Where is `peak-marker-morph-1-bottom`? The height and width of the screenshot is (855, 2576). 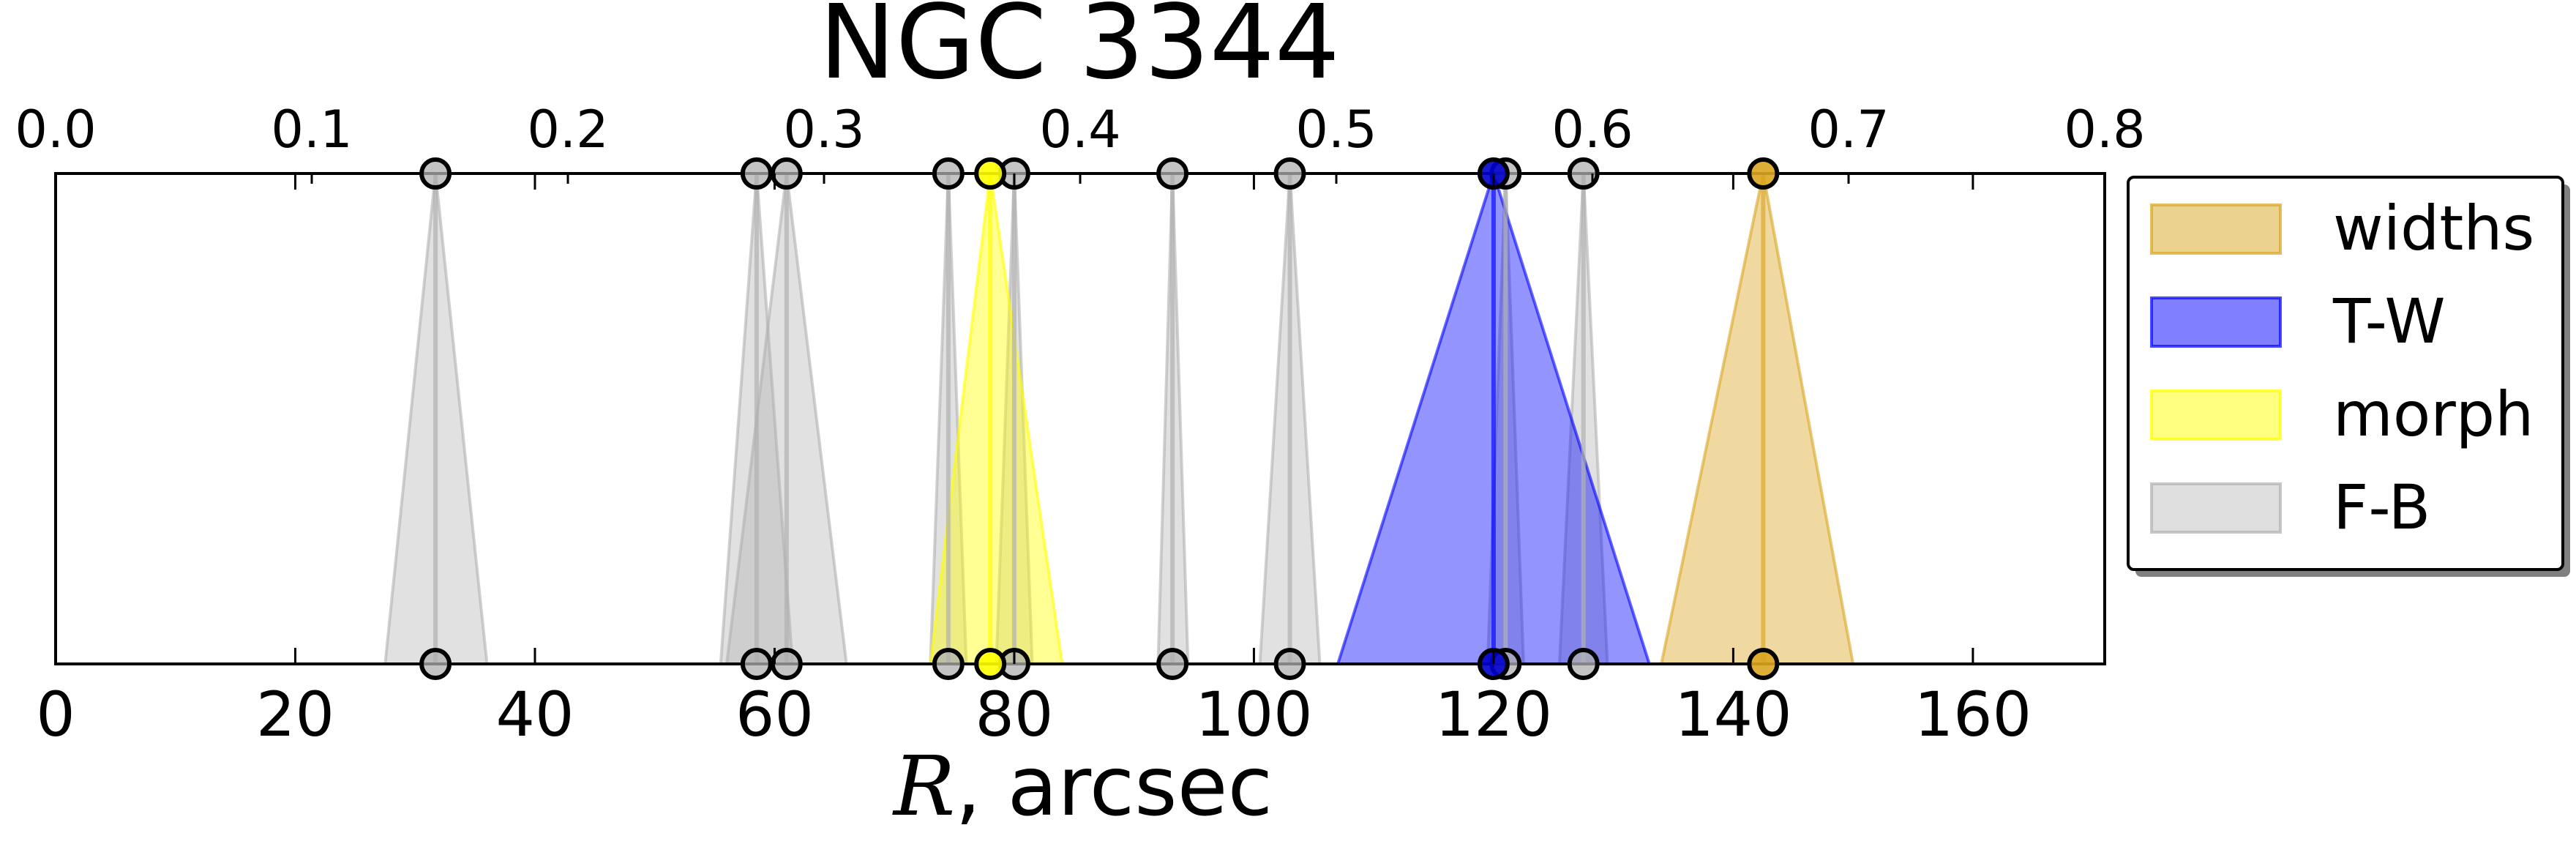 peak-marker-morph-1-bottom is located at coordinates (990, 664).